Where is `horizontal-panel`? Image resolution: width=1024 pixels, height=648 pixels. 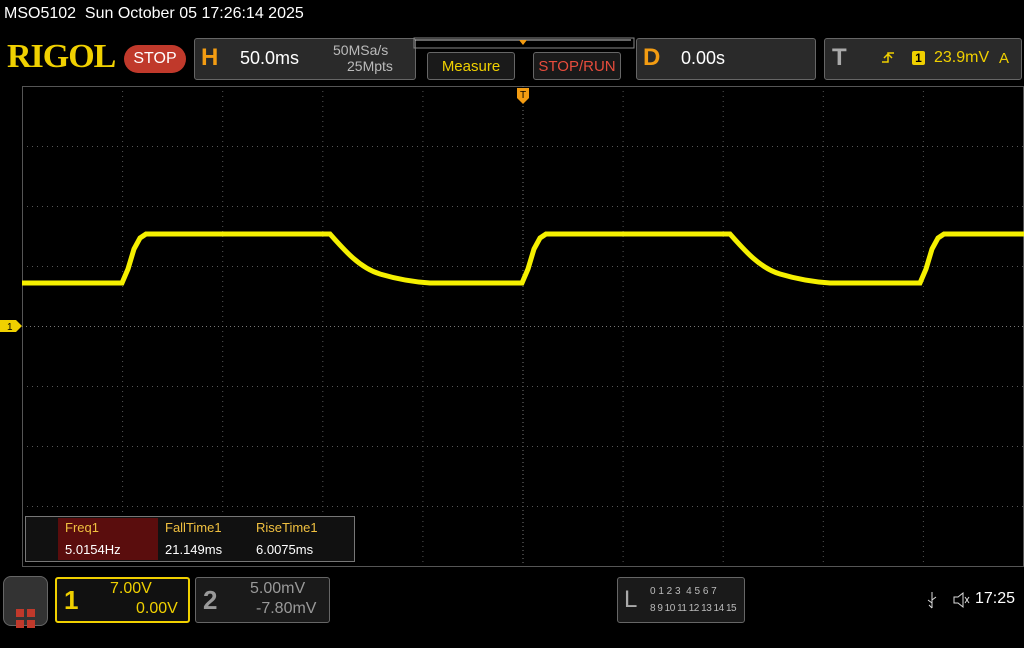 horizontal-panel is located at coordinates (305, 59).